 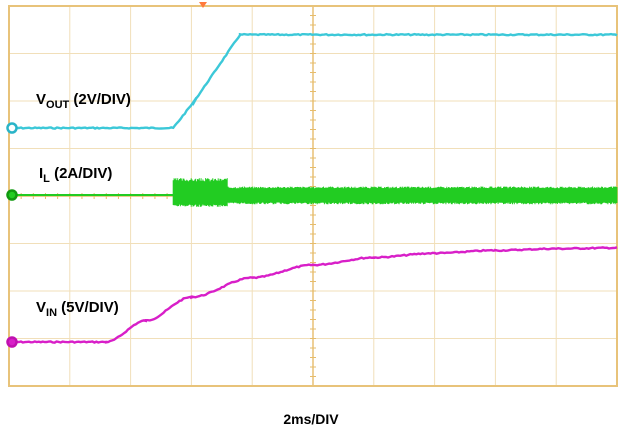 I want to click on il-channel-marker, so click(x=12, y=195).